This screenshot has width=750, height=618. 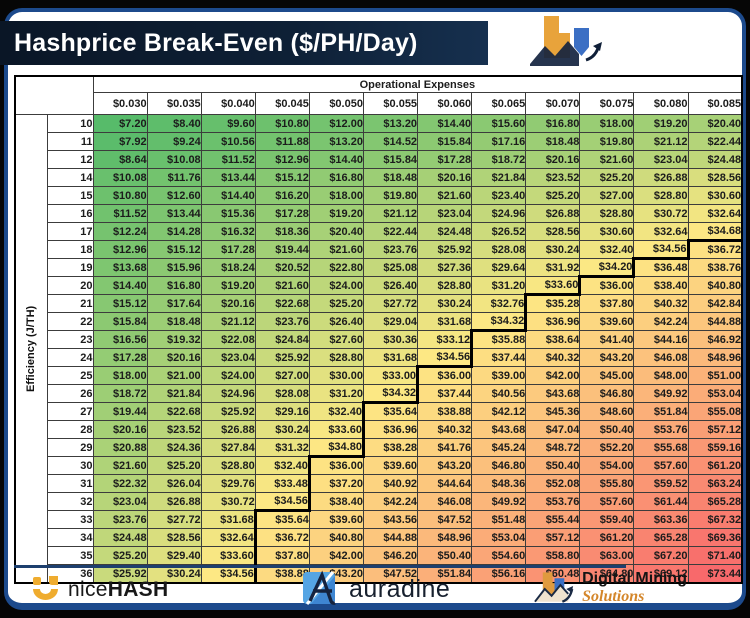 I want to click on col-header: $0.050, so click(x=336, y=103).